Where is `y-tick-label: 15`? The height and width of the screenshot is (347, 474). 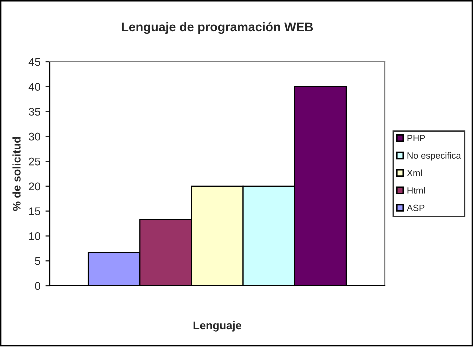
y-tick-label: 15 is located at coordinates (35, 212).